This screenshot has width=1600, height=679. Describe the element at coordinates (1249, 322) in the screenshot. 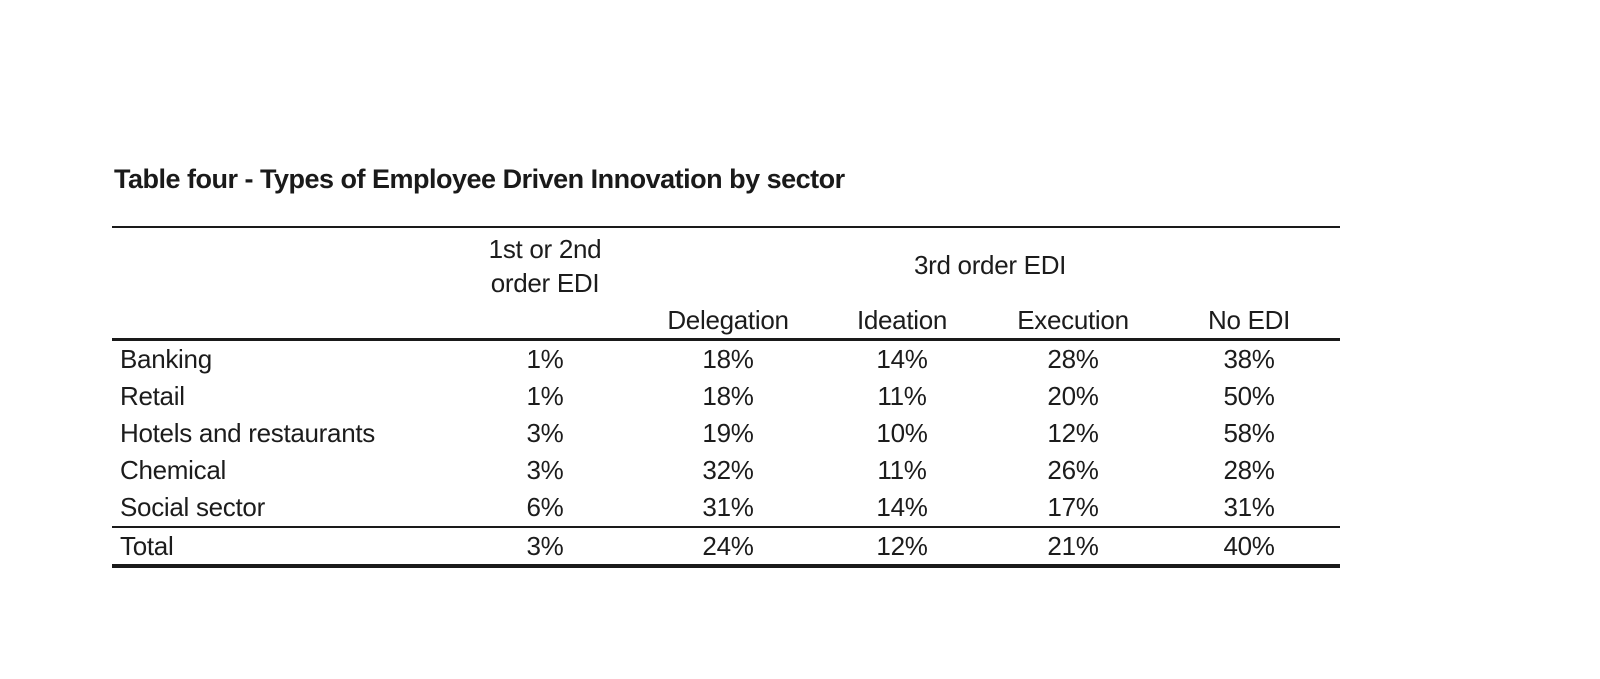

I see `column-header-no-edi: No EDI` at that location.